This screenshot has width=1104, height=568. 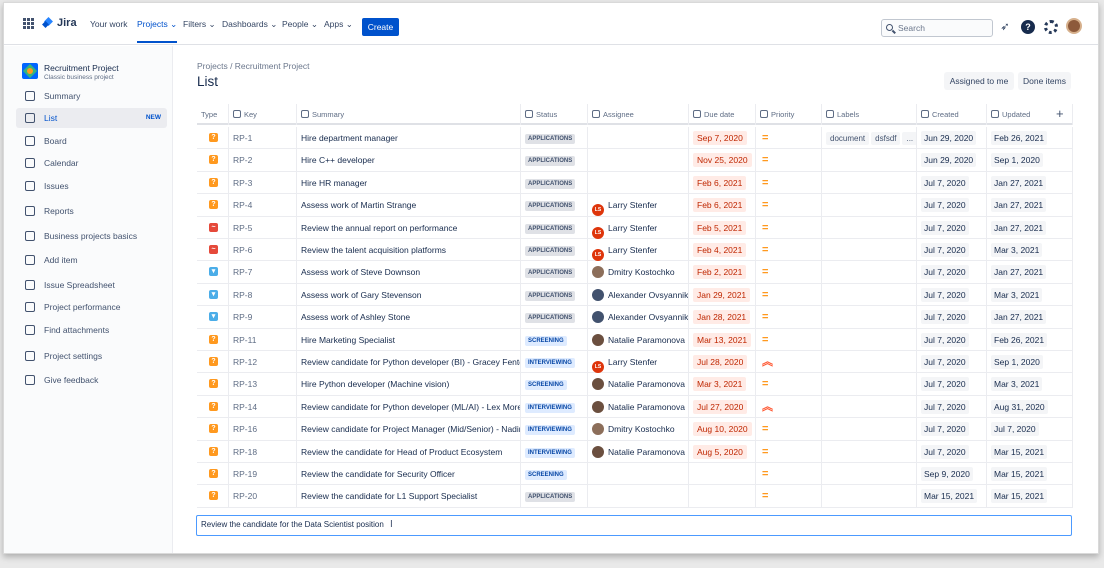 What do you see at coordinates (91, 330) in the screenshot?
I see `sidebar-item-10: Find attachments` at bounding box center [91, 330].